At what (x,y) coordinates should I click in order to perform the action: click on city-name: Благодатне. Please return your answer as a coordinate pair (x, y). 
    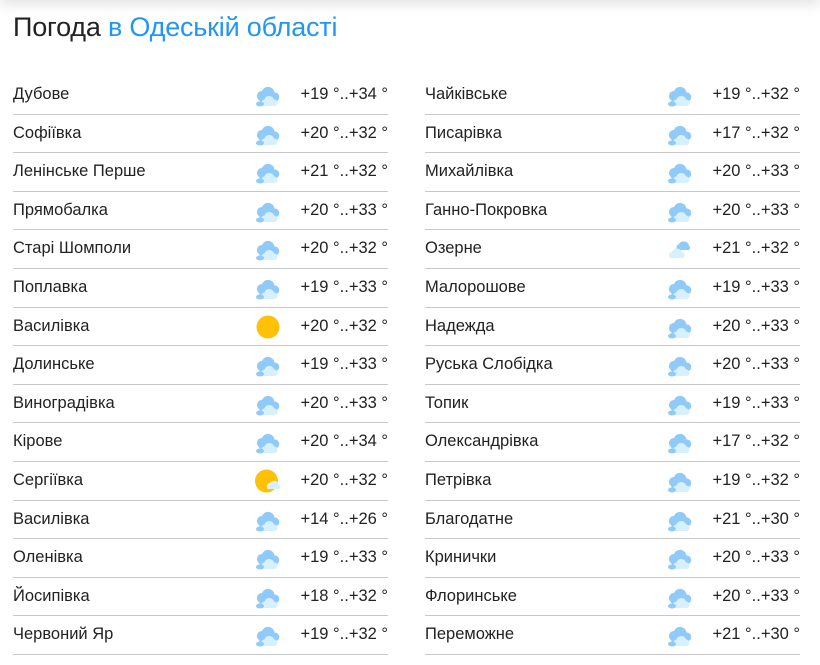
    Looking at the image, I should click on (469, 518).